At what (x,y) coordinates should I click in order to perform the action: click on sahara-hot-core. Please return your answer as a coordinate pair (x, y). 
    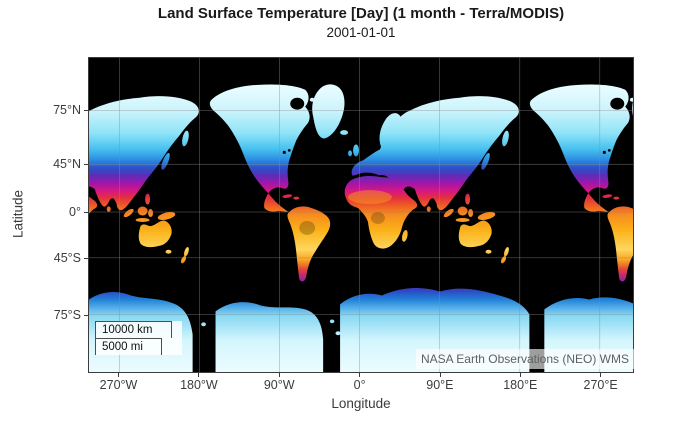
    Looking at the image, I should click on (370, 197).